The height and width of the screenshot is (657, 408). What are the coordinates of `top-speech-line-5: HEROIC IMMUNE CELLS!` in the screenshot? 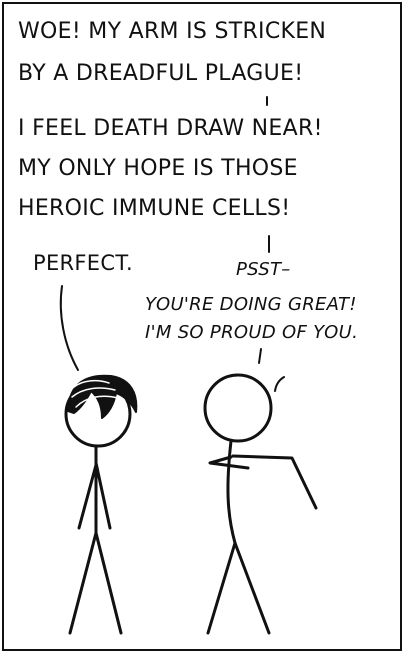 It's located at (154, 208).